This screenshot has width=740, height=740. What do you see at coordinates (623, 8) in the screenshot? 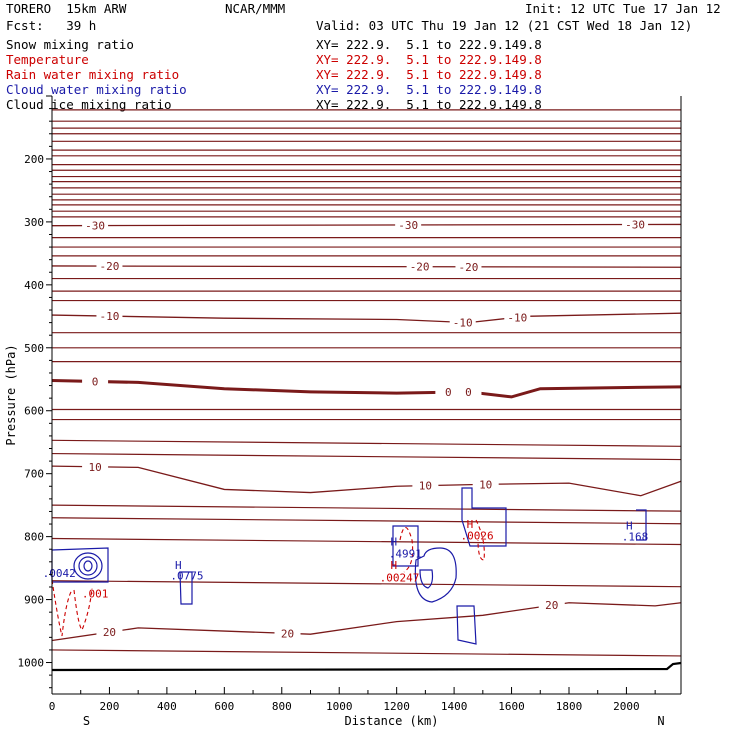
I see `init-label: Init: 12 UTC Tue 17 Jan 12` at bounding box center [623, 8].